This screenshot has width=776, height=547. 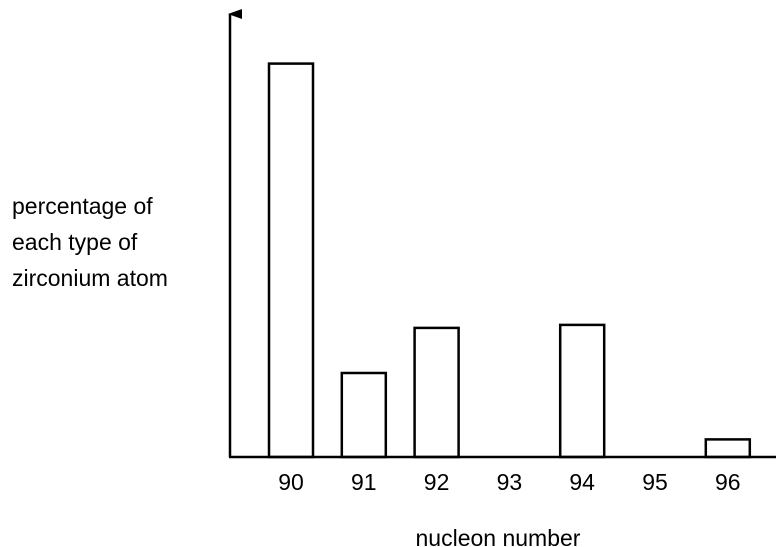 I want to click on x-tick-labels: 90 91 92 93 94 95 96, so click(x=509, y=482).